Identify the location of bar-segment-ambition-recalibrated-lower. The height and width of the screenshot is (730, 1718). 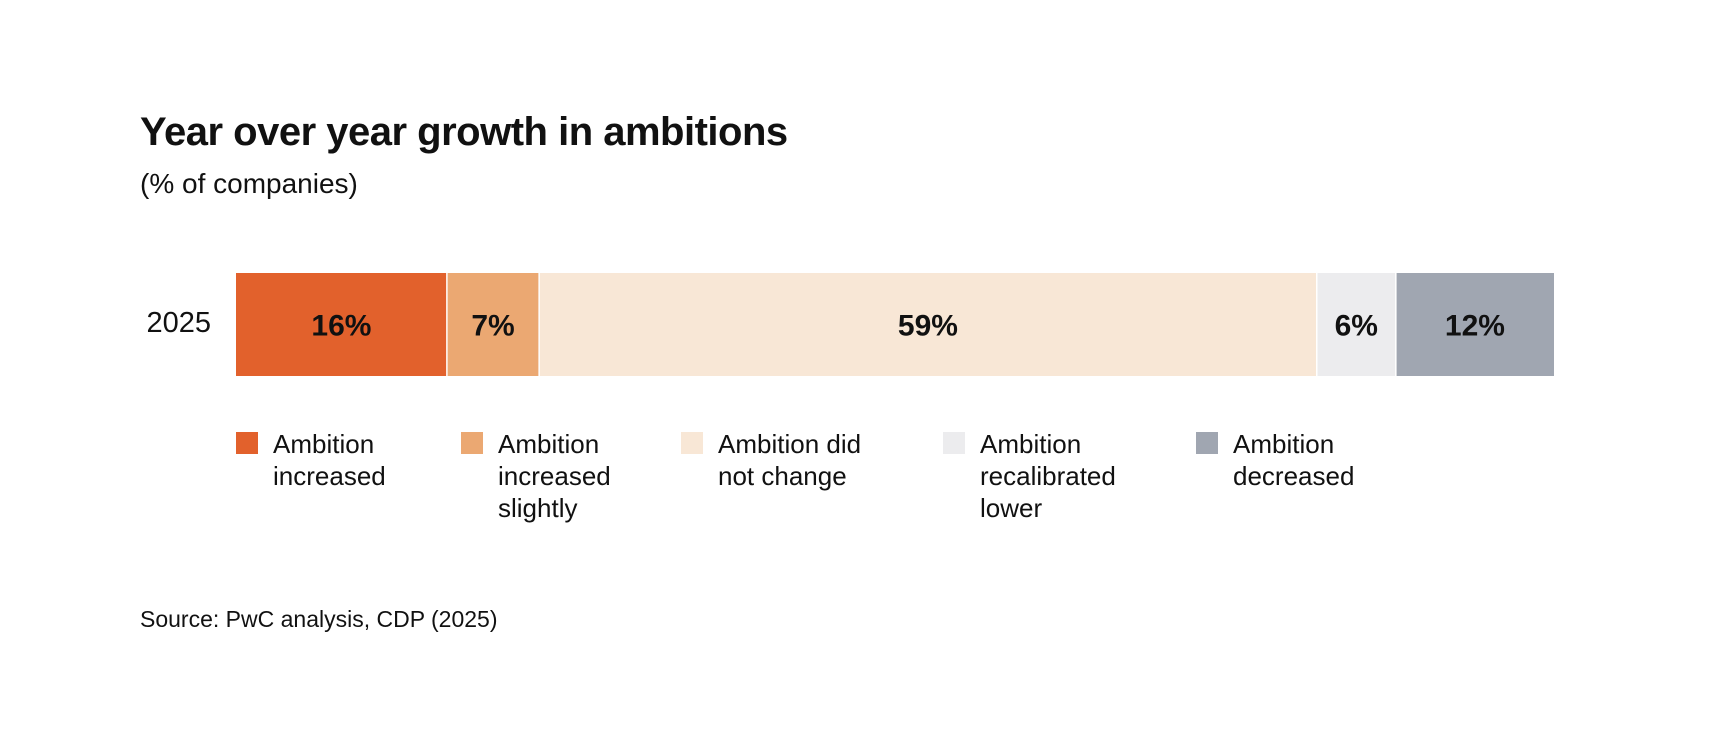
(1356, 324).